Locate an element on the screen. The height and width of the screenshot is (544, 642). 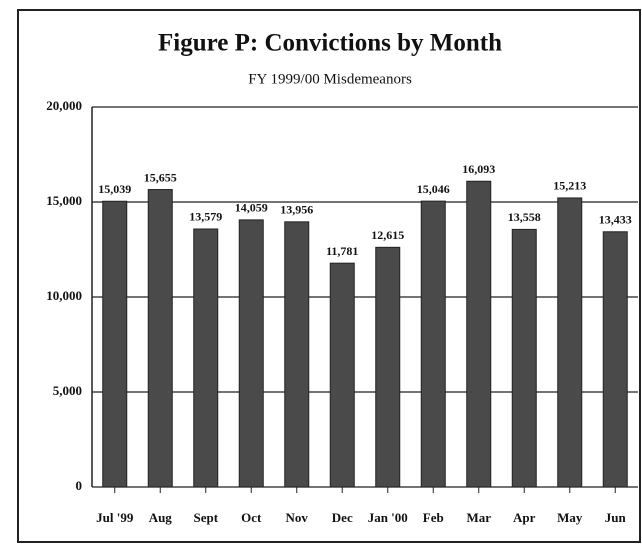
x-tick-label: Apr is located at coordinates (524, 517).